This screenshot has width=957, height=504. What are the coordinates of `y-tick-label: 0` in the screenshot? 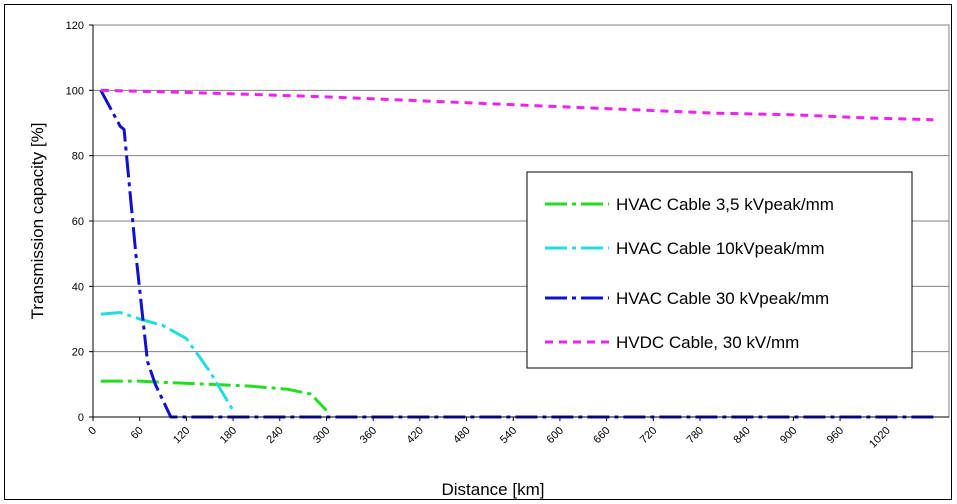 It's located at (81, 418).